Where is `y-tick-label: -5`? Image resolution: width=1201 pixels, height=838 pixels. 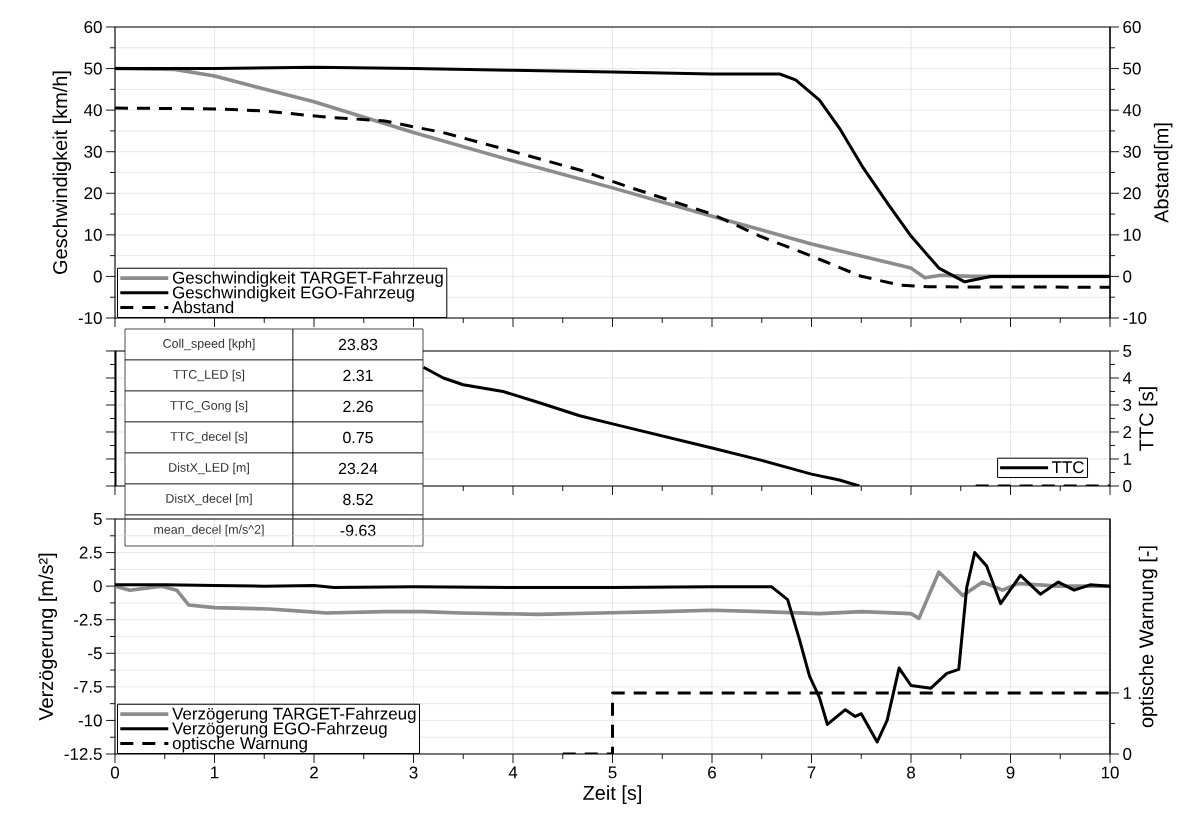 y-tick-label: -5 is located at coordinates (95, 653).